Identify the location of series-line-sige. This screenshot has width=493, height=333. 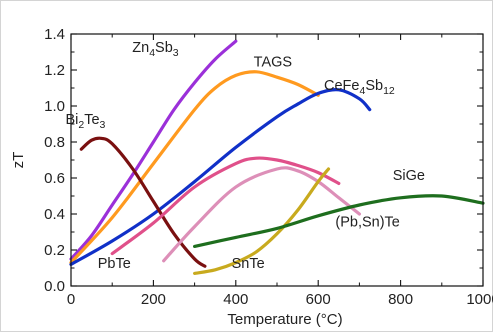
(339, 221).